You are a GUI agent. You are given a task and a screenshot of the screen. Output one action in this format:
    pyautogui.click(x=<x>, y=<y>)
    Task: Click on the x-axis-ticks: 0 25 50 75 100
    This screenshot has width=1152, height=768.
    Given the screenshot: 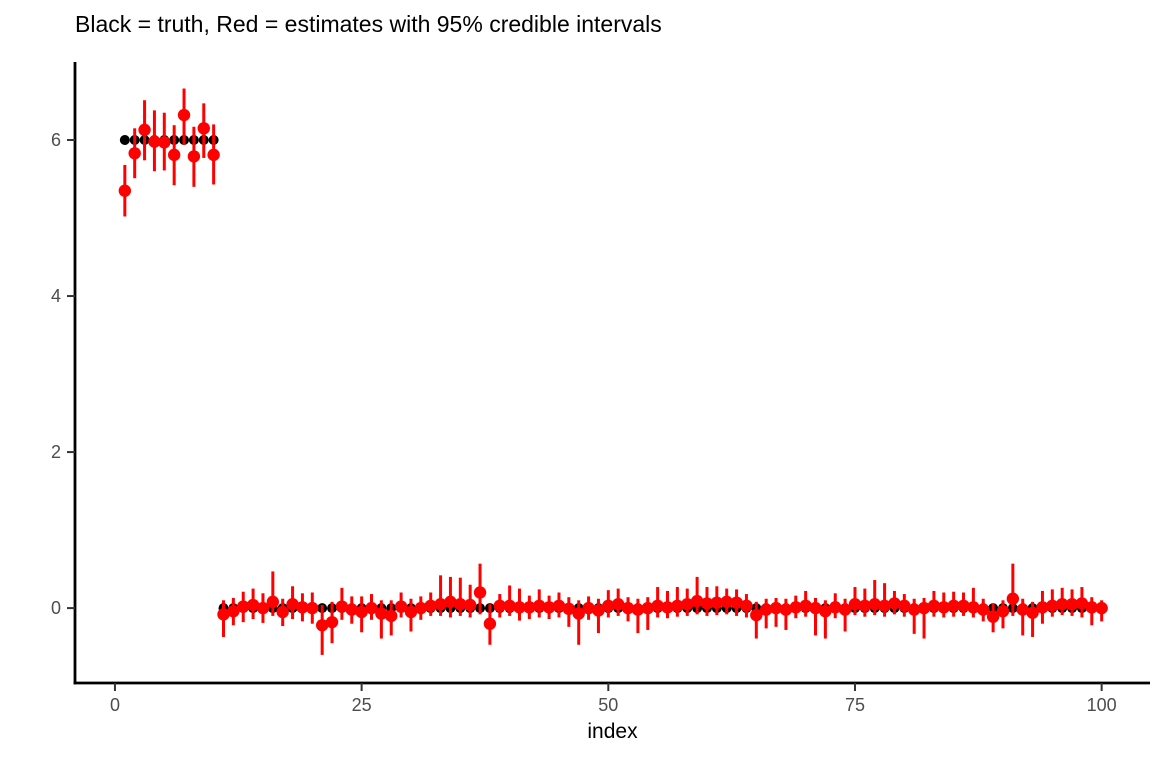 What is the action you would take?
    pyautogui.click(x=613, y=699)
    